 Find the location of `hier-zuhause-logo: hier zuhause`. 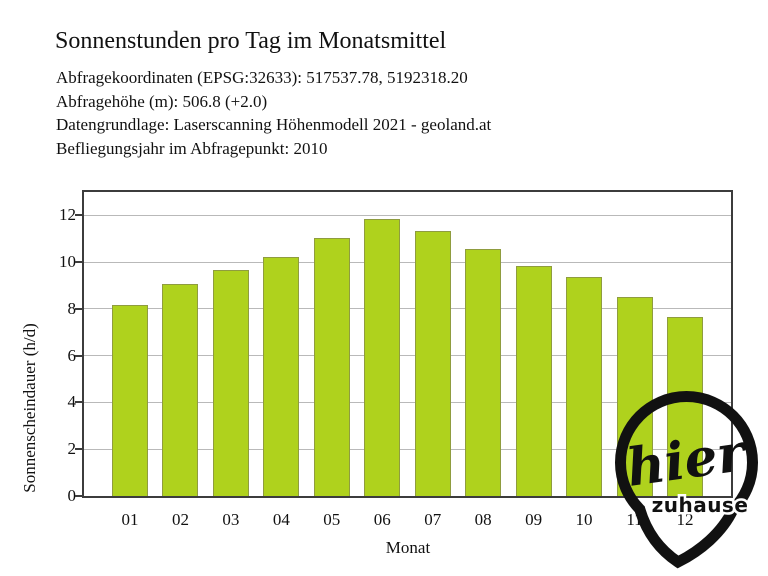

hier-zuhause-logo: hier zuhause is located at coordinates (686, 480).